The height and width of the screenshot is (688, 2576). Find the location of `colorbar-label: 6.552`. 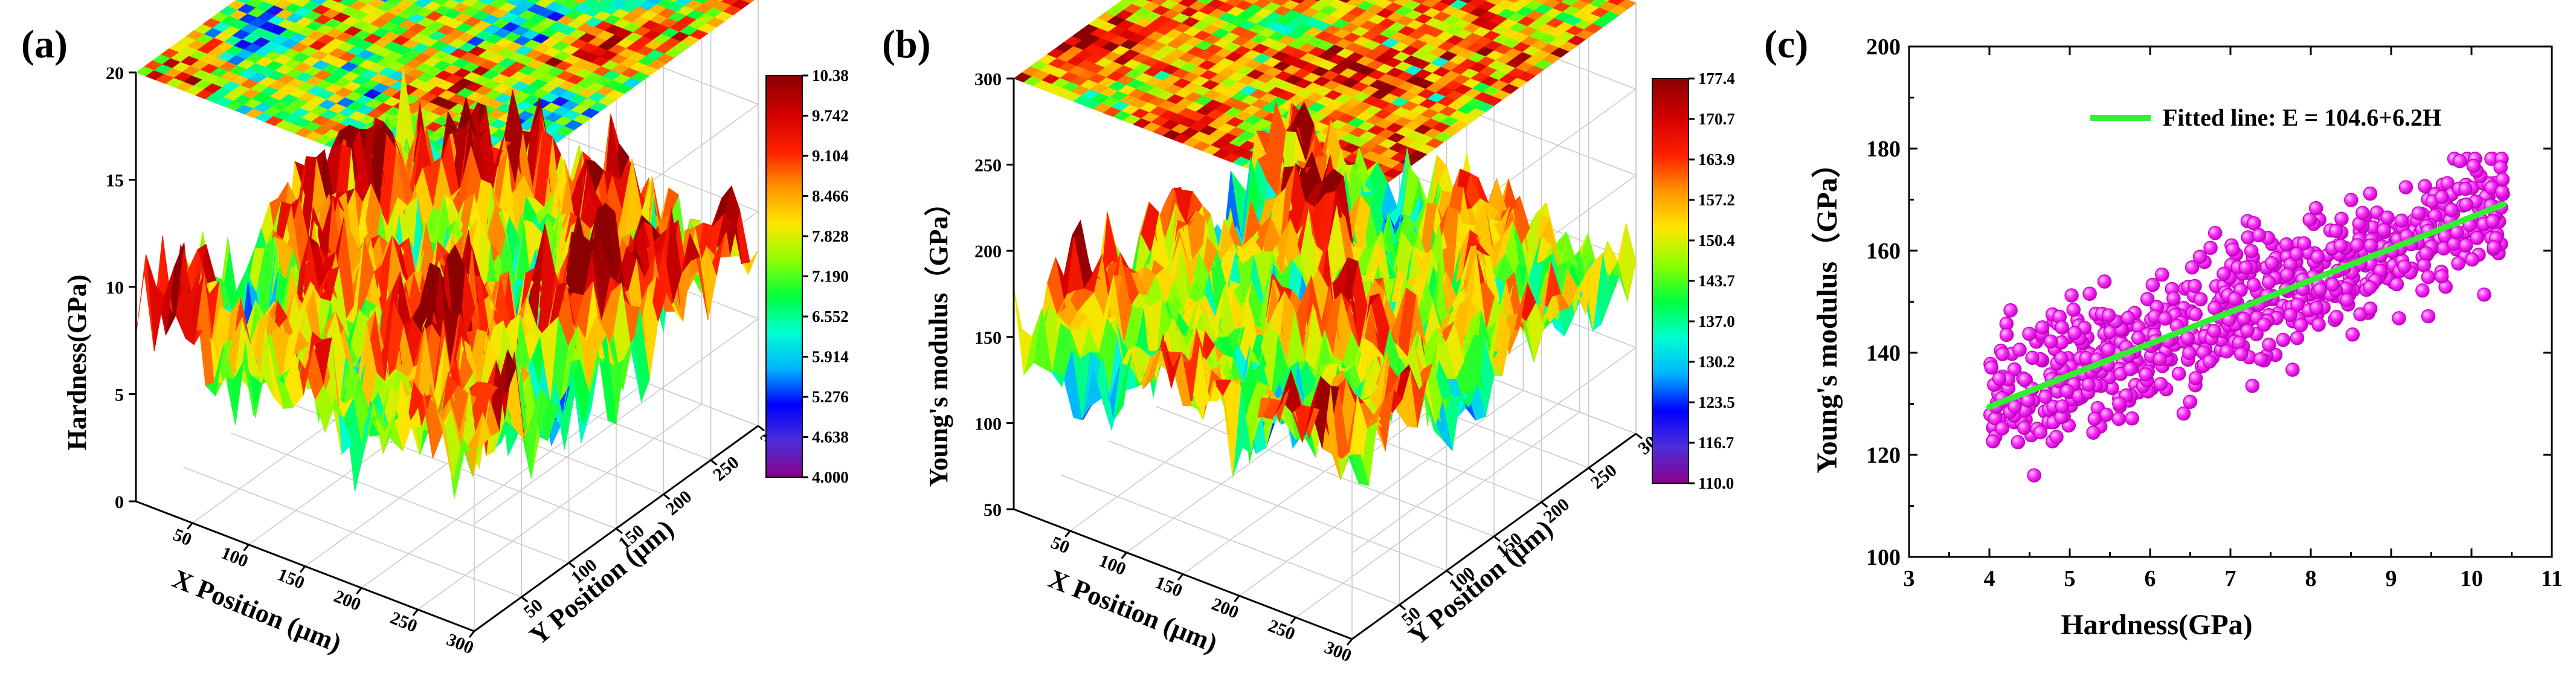

colorbar-label: 6.552 is located at coordinates (830, 316).